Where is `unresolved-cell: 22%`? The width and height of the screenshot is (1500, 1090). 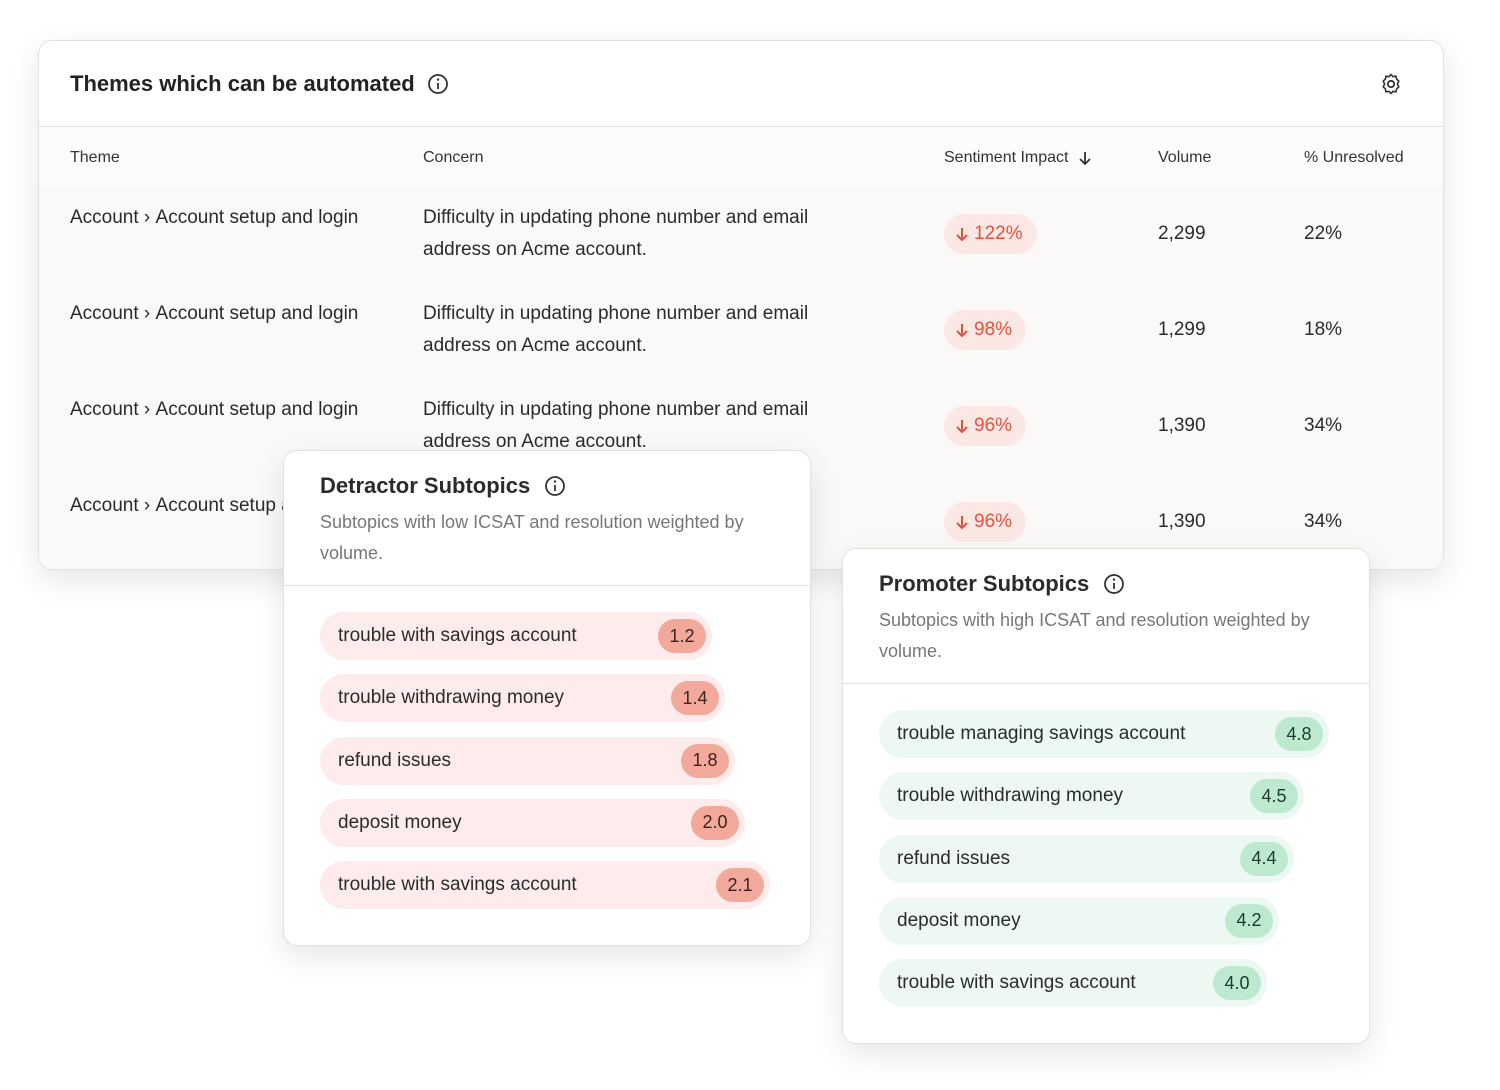
unresolved-cell: 22% is located at coordinates (1323, 233).